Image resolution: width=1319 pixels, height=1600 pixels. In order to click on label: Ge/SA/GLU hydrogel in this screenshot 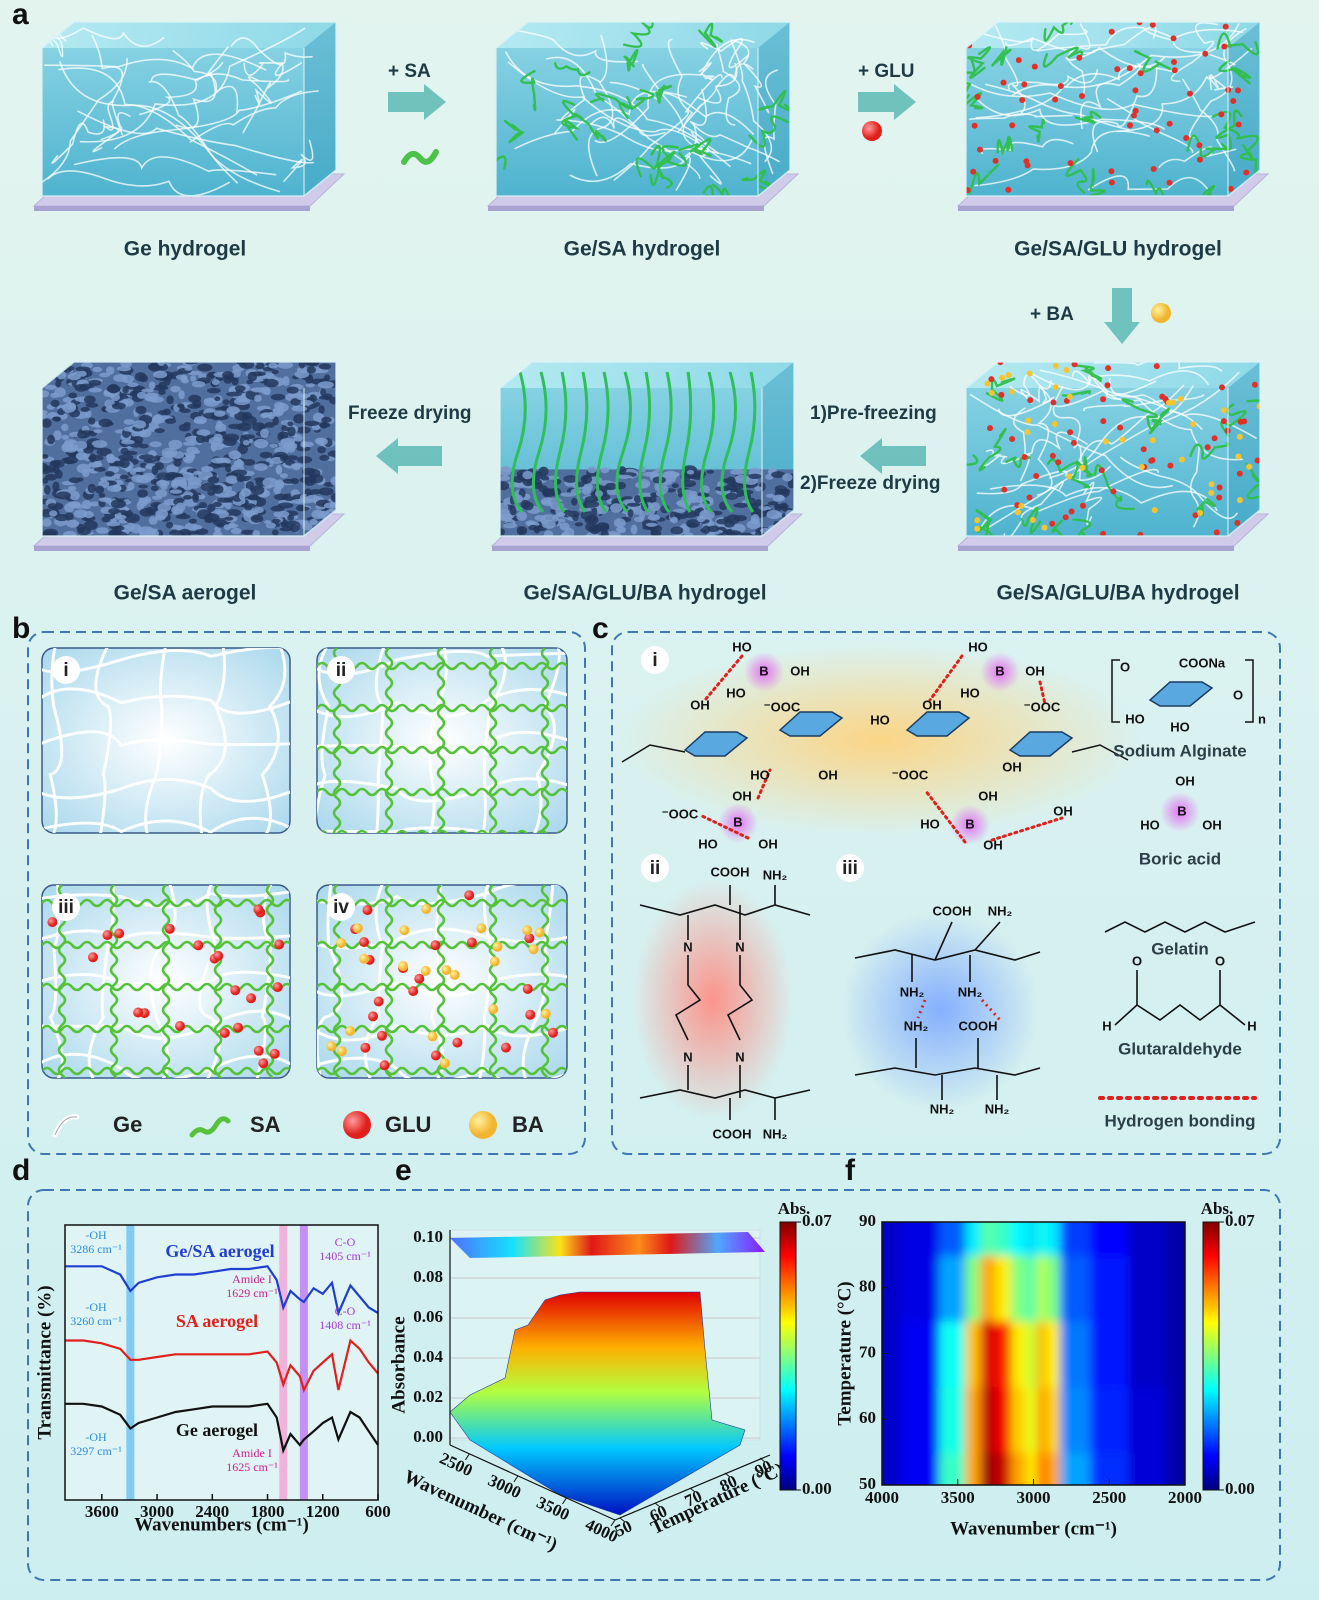, I will do `click(1118, 249)`.